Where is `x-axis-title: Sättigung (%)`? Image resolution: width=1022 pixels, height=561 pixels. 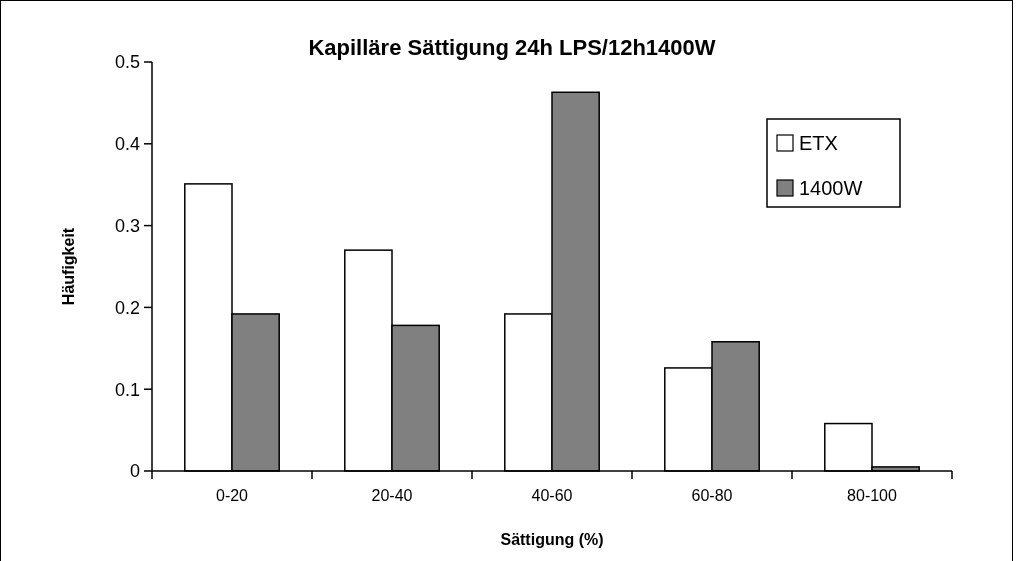 x-axis-title: Sättigung (%) is located at coordinates (552, 539).